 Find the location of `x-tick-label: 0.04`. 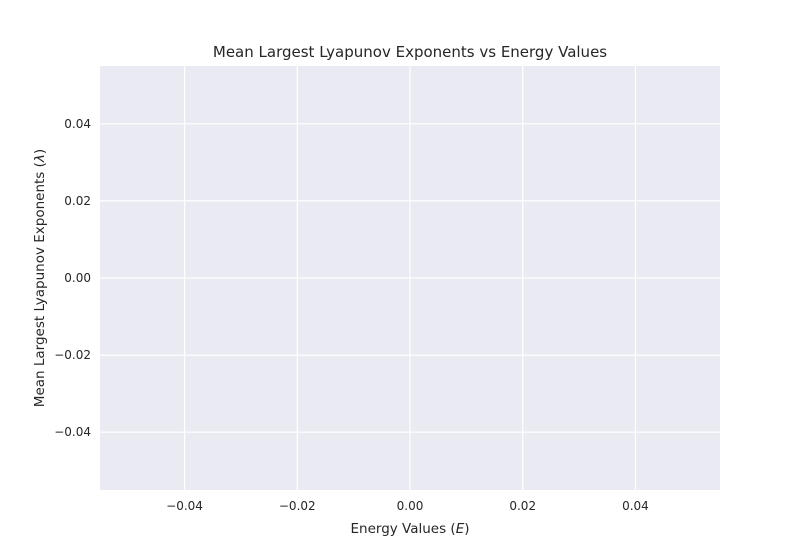

x-tick-label: 0.04 is located at coordinates (635, 506).